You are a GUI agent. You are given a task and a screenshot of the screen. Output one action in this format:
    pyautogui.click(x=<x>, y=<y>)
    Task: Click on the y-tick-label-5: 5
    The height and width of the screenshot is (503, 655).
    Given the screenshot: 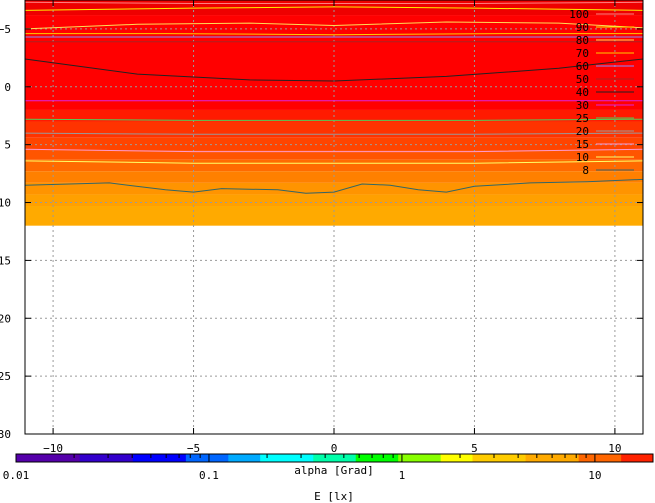 What is the action you would take?
    pyautogui.click(x=7, y=145)
    